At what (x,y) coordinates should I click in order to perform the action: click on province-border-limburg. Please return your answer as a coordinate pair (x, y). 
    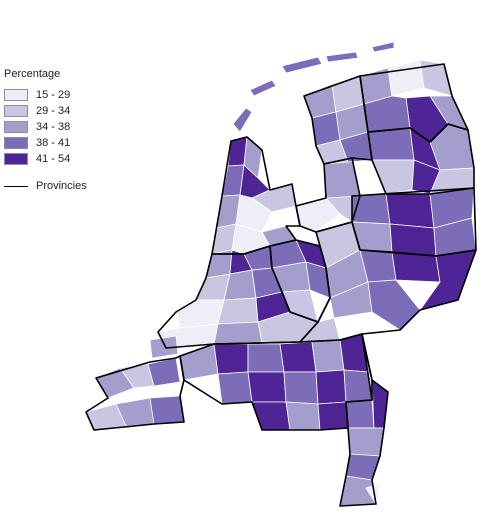
    Looking at the image, I should click on (364, 420).